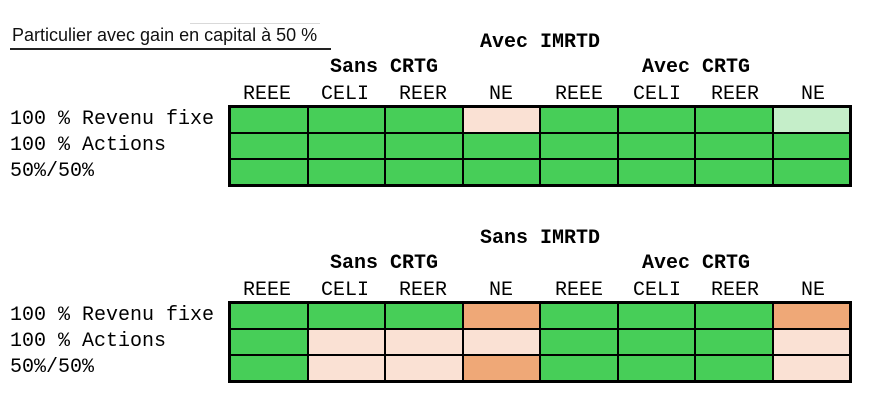 The image size is (874, 406). Describe the element at coordinates (540, 238) in the screenshot. I see `table-title: Sans IMRTD` at that location.